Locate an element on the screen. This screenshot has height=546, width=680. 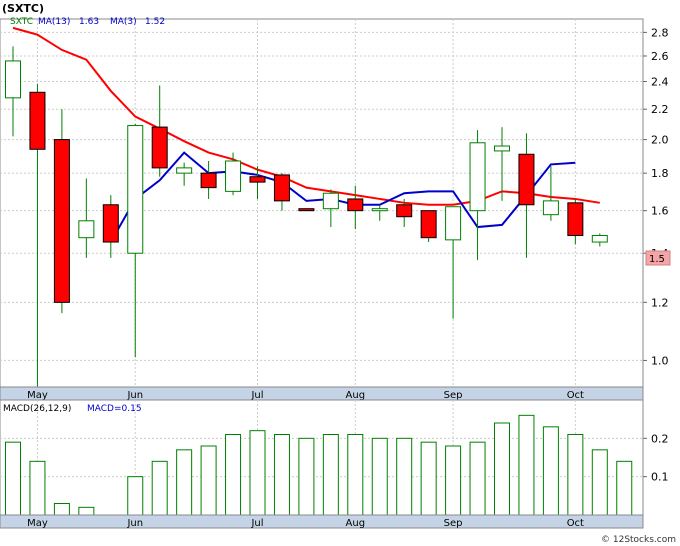
macd-month-label: Sep is located at coordinates (453, 523).